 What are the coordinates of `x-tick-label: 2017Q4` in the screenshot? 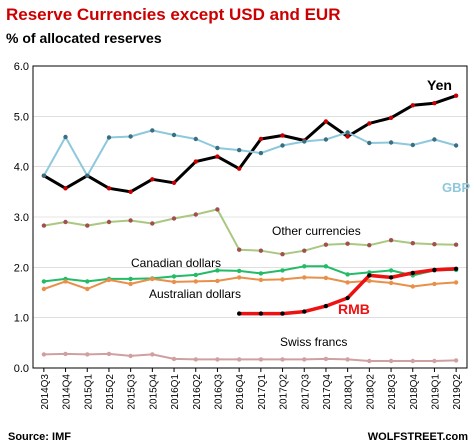 It's located at (327, 392).